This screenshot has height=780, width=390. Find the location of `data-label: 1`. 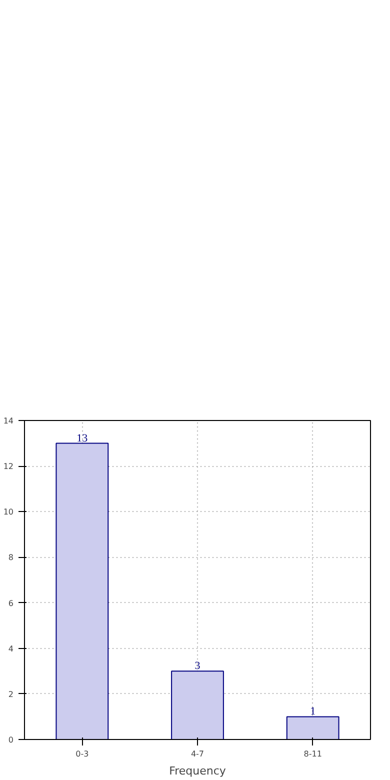

data-label: 1 is located at coordinates (313, 712).